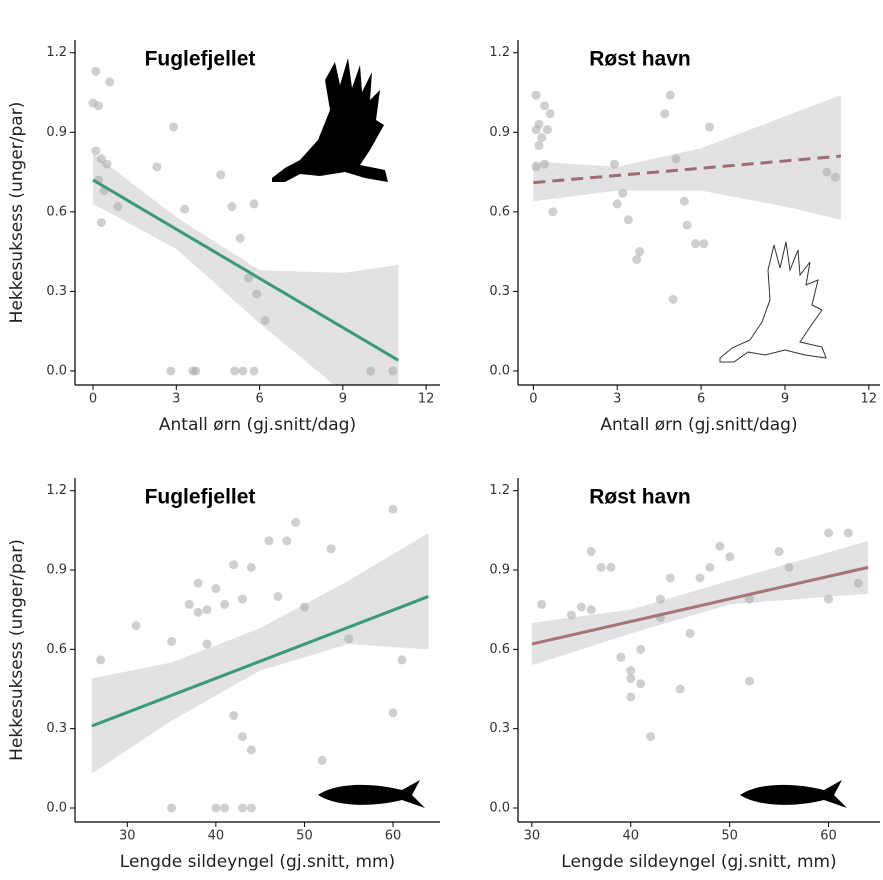 The image size is (883, 880). What do you see at coordinates (56, 728) in the screenshot?
I see `y-tick-label: 0.3` at bounding box center [56, 728].